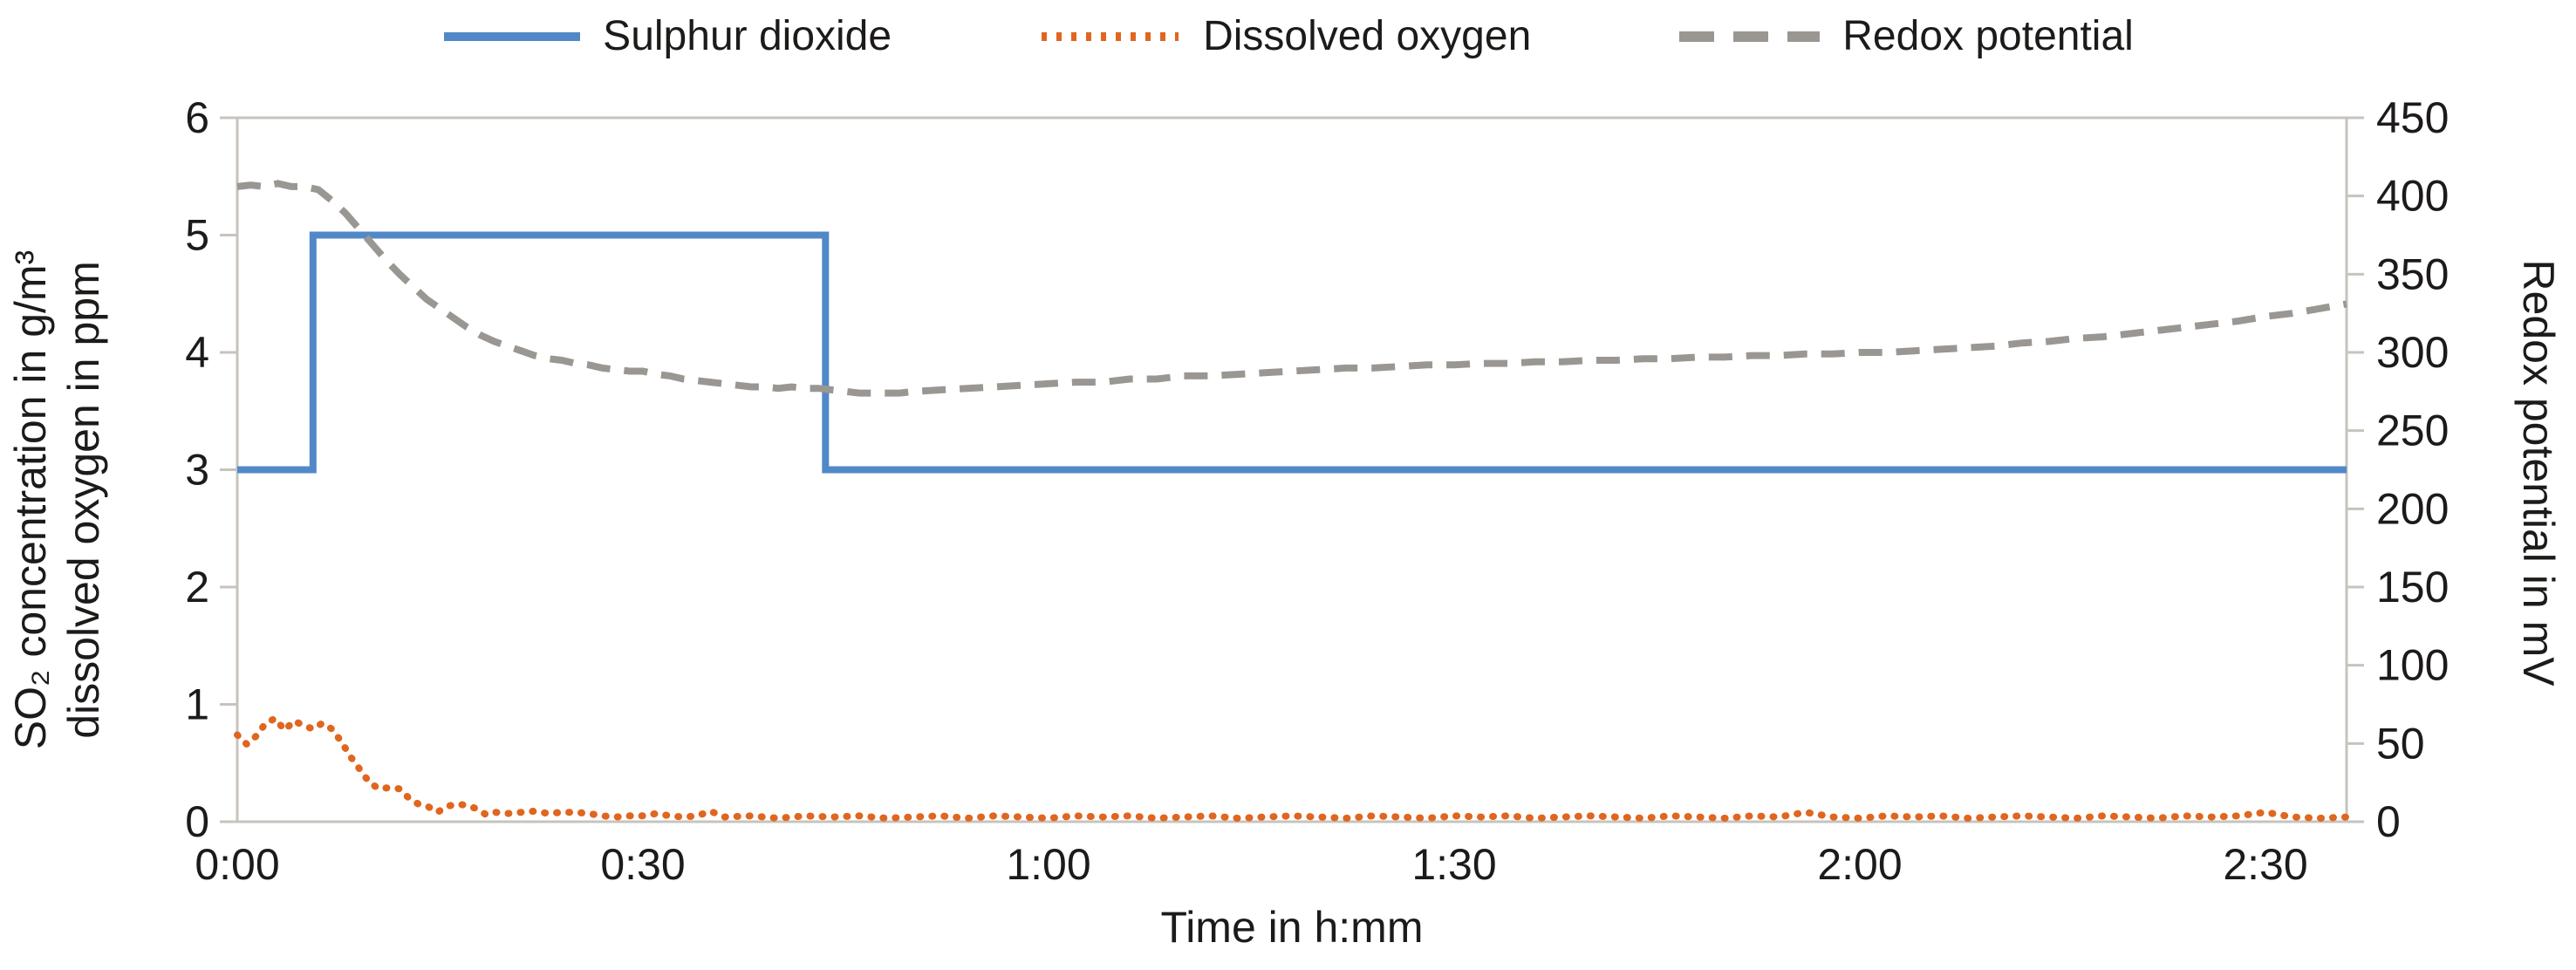 The image size is (2576, 970). Describe the element at coordinates (2412, 352) in the screenshot. I see `svg-text: 300` at that location.